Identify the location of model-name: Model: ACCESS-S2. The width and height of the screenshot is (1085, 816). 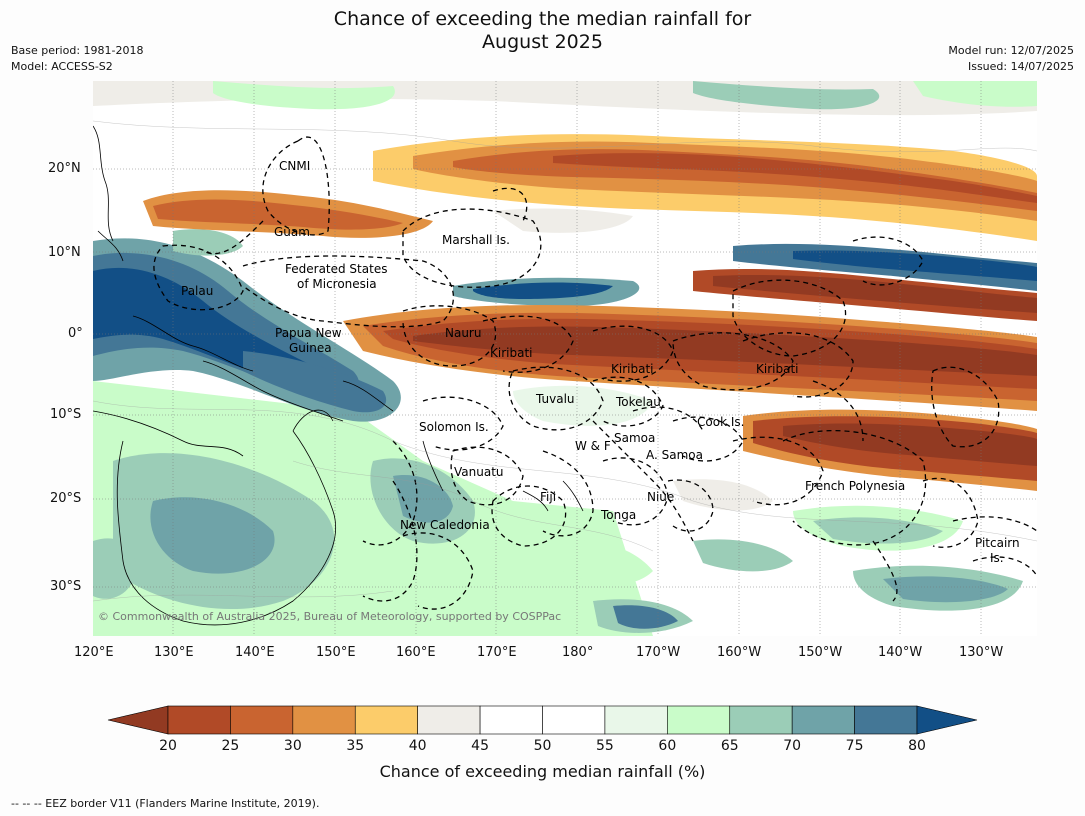
(62, 66).